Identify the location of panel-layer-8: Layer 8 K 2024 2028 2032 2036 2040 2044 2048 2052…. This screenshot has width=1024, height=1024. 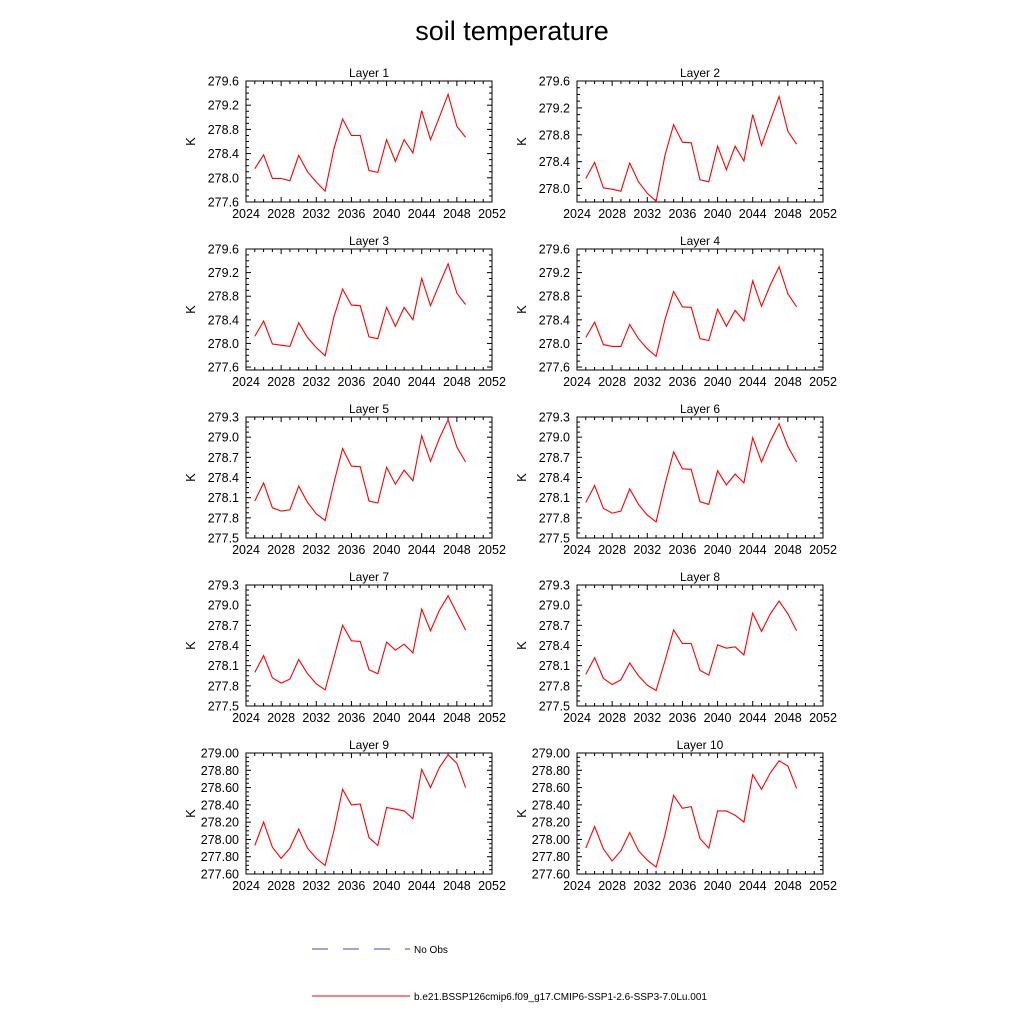
(675, 647).